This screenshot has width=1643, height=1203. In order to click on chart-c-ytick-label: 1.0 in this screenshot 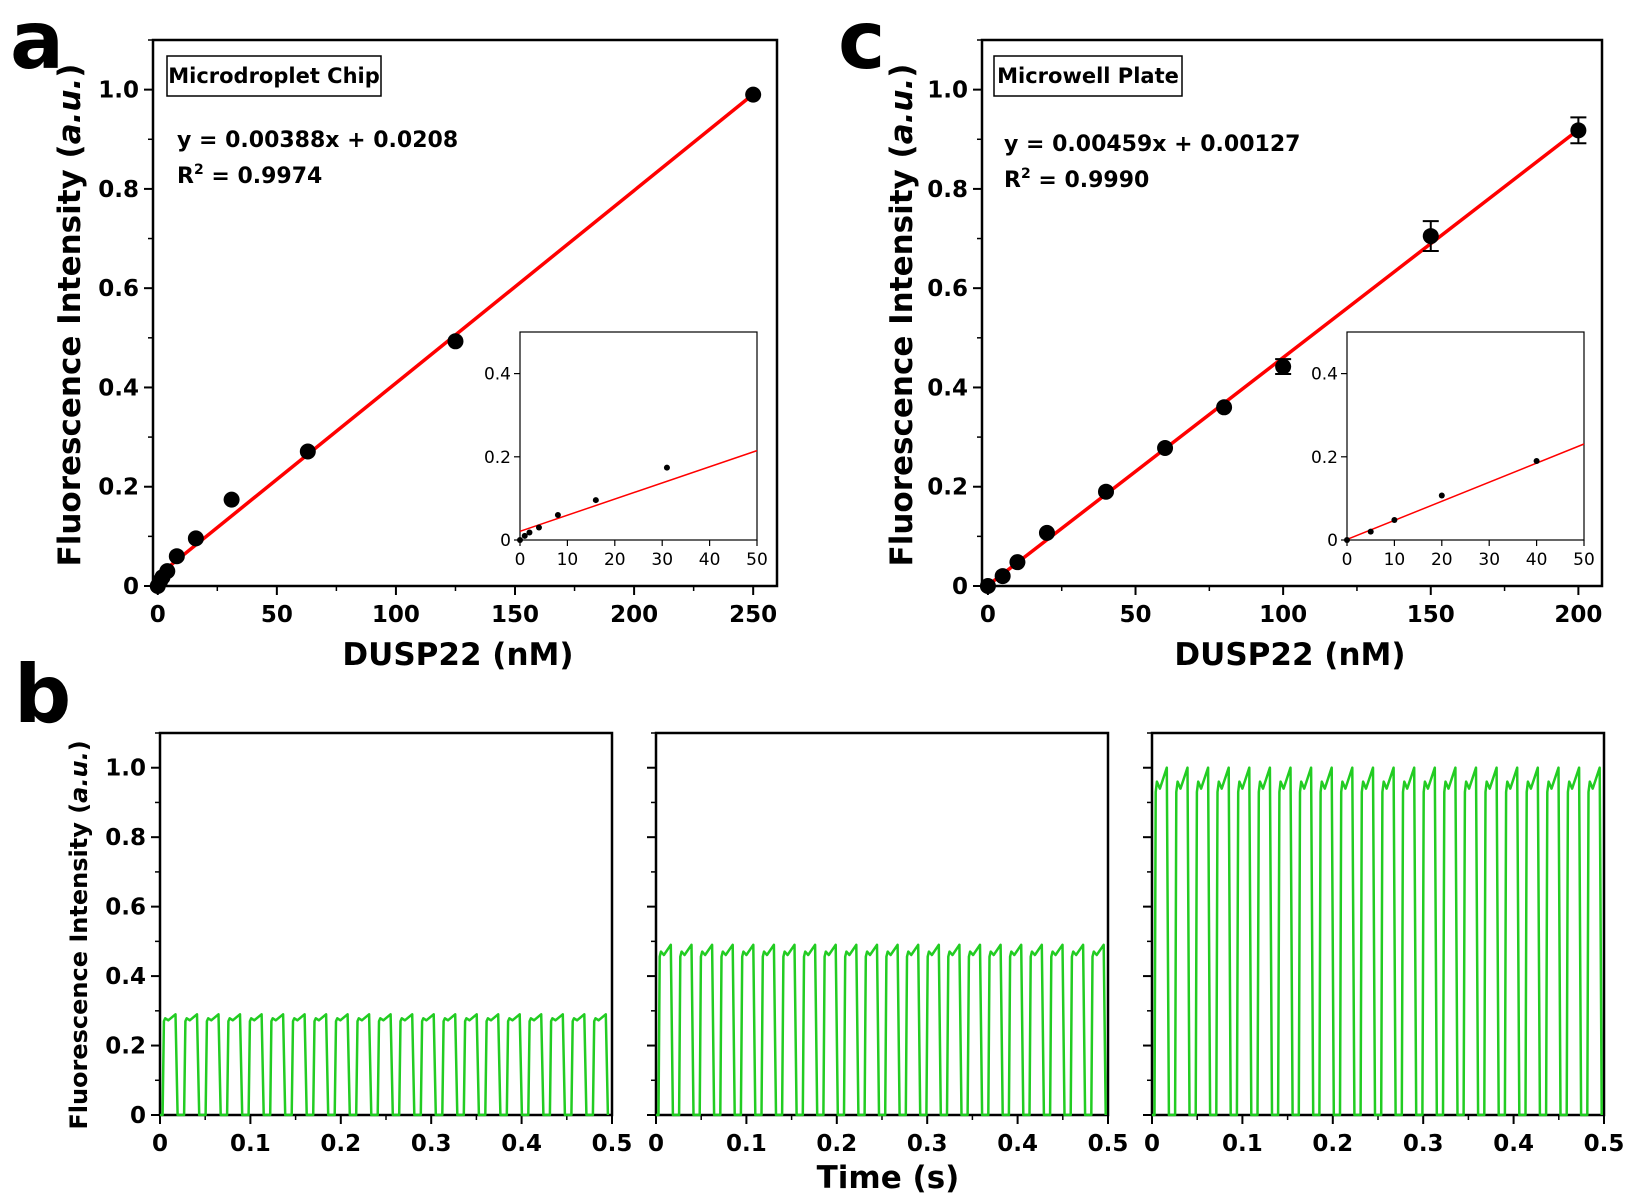, I will do `click(947, 91)`.